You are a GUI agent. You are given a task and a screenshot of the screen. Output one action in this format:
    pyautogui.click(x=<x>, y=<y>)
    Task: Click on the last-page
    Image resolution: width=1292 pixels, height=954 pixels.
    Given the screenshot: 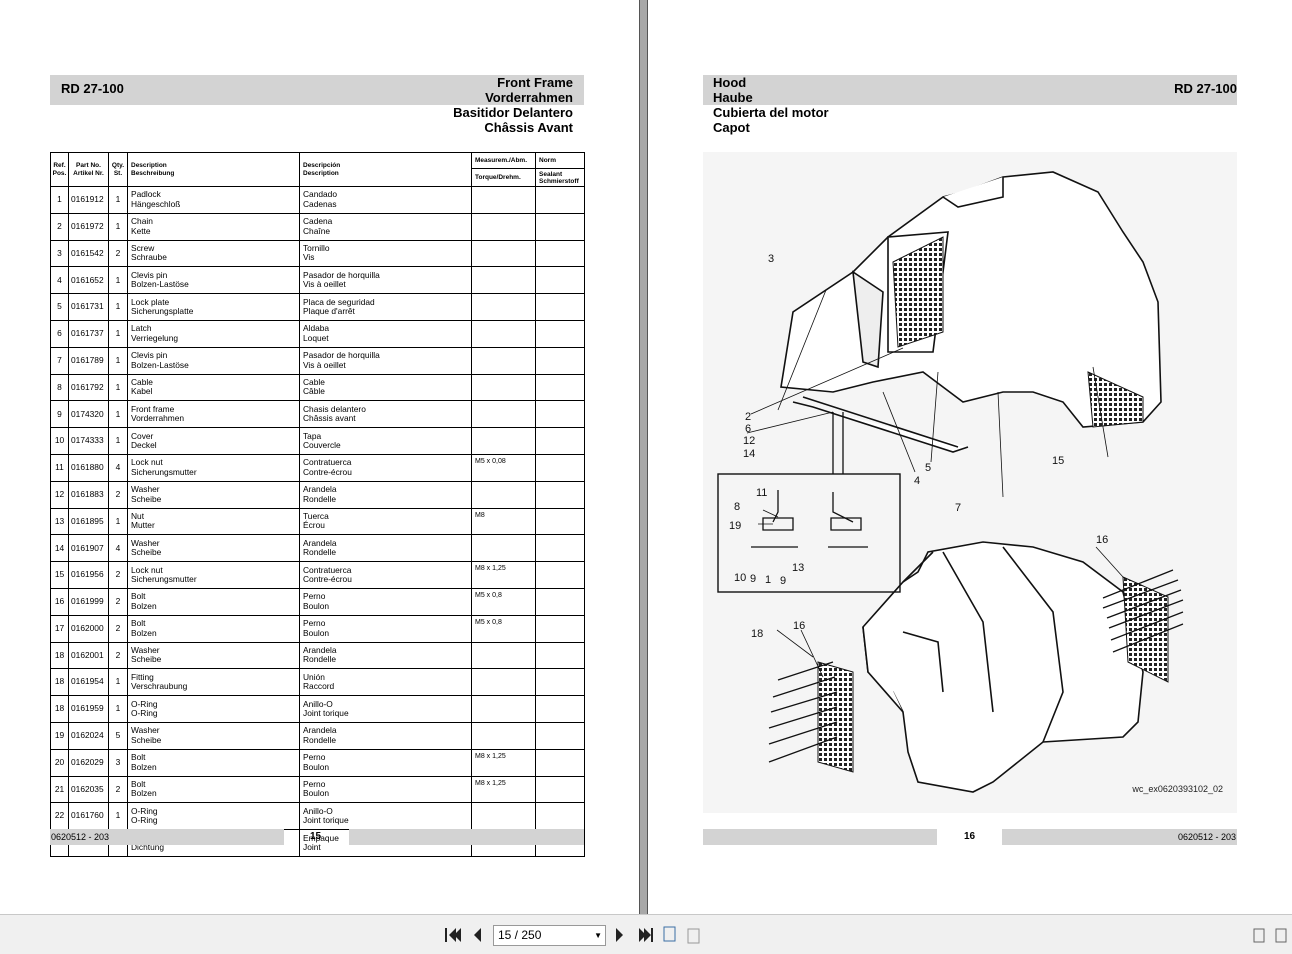 What is the action you would take?
    pyautogui.click(x=652, y=935)
    